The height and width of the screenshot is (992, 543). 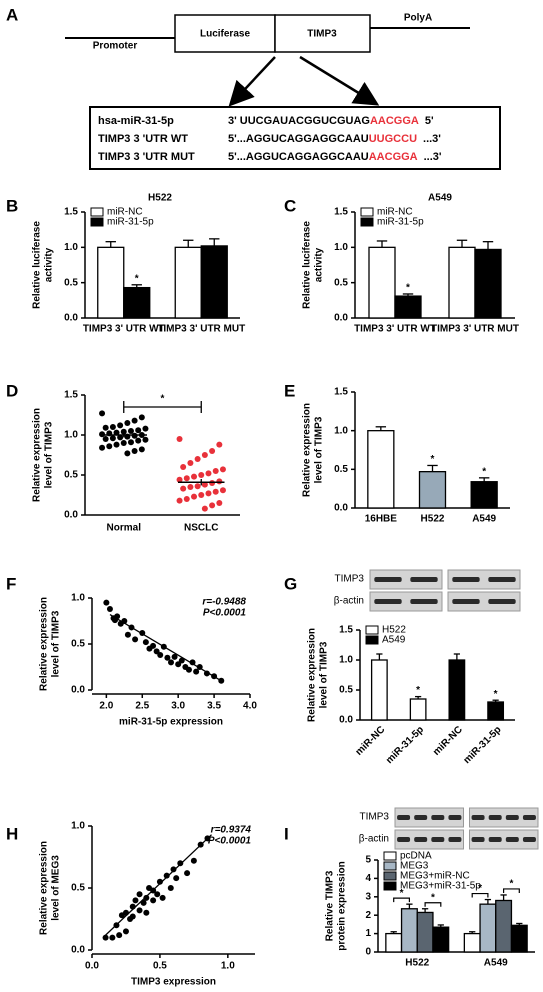 What do you see at coordinates (178, 706) in the screenshot?
I see `x-tick-label: 3.0` at bounding box center [178, 706].